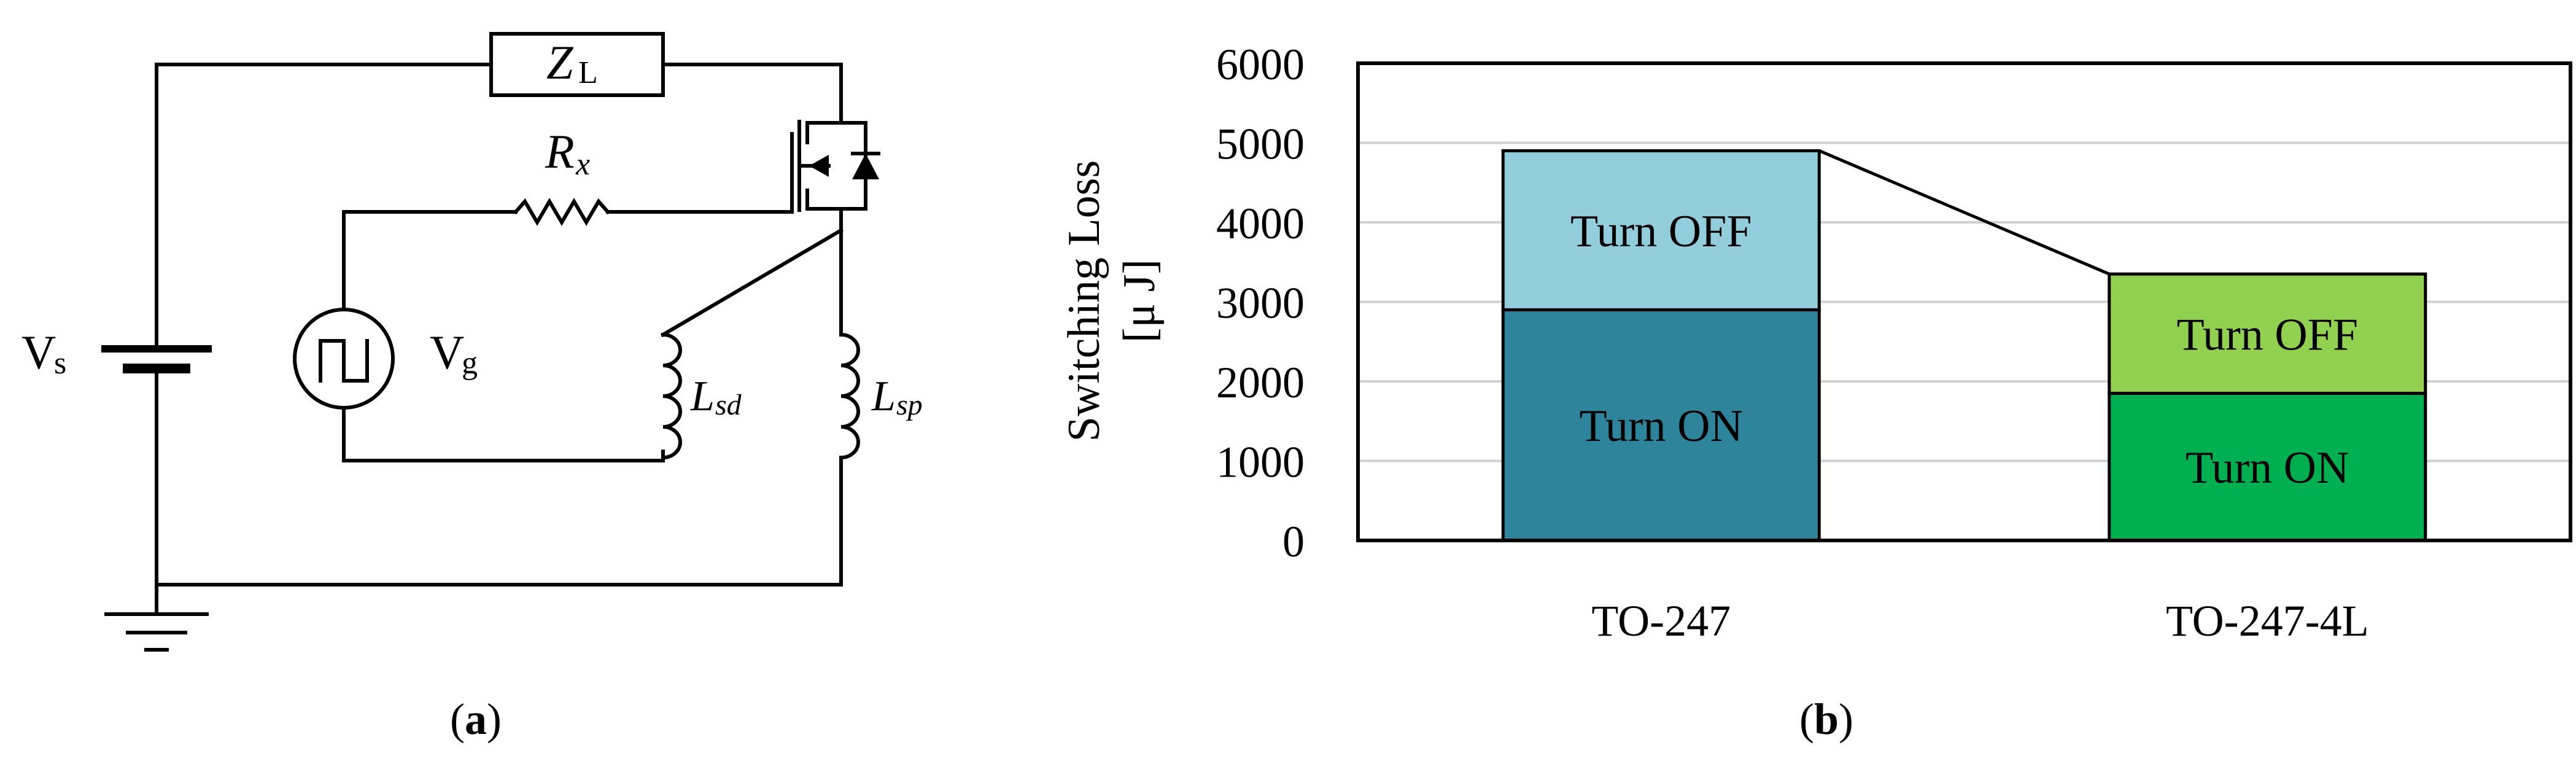 This screenshot has width=2576, height=764. What do you see at coordinates (476, 719) in the screenshot?
I see `caption-a: (a)` at bounding box center [476, 719].